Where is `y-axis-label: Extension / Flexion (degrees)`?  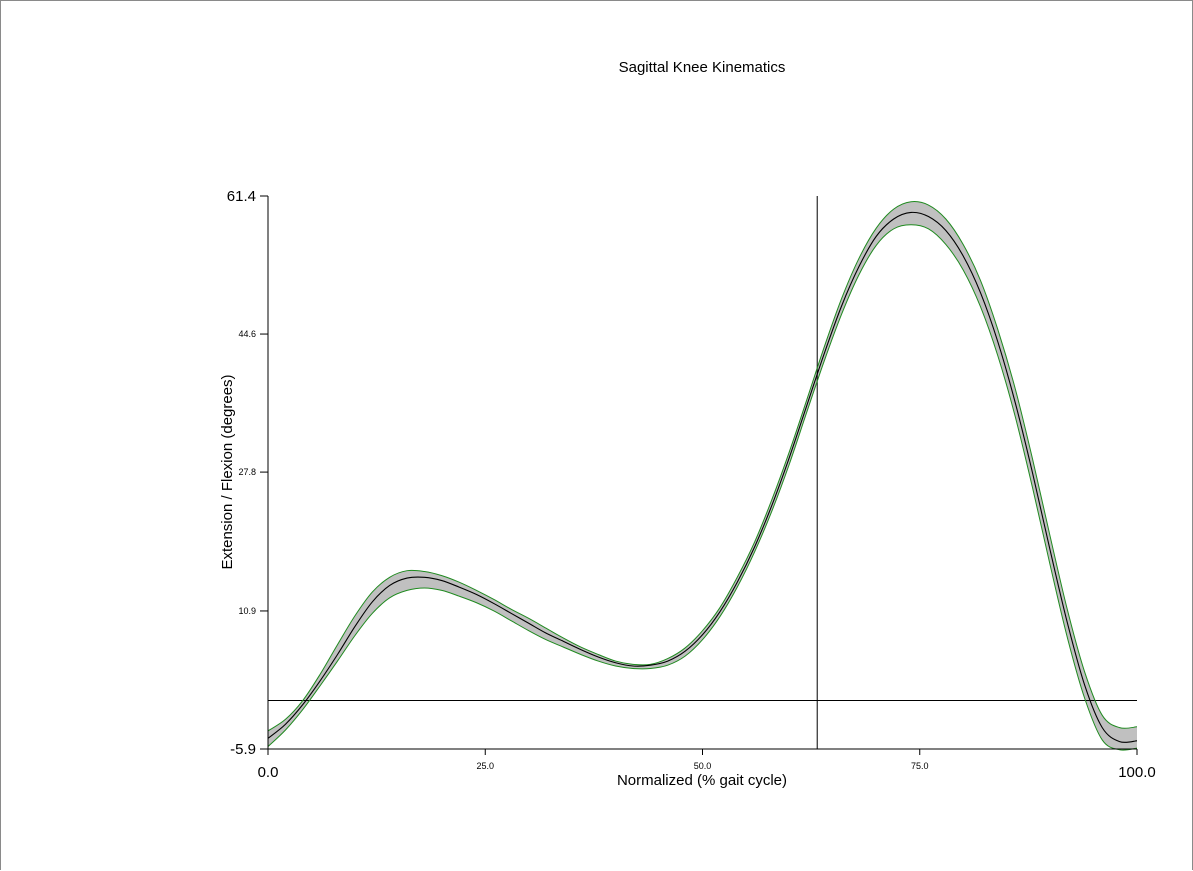 y-axis-label: Extension / Flexion (degrees) is located at coordinates (227, 471).